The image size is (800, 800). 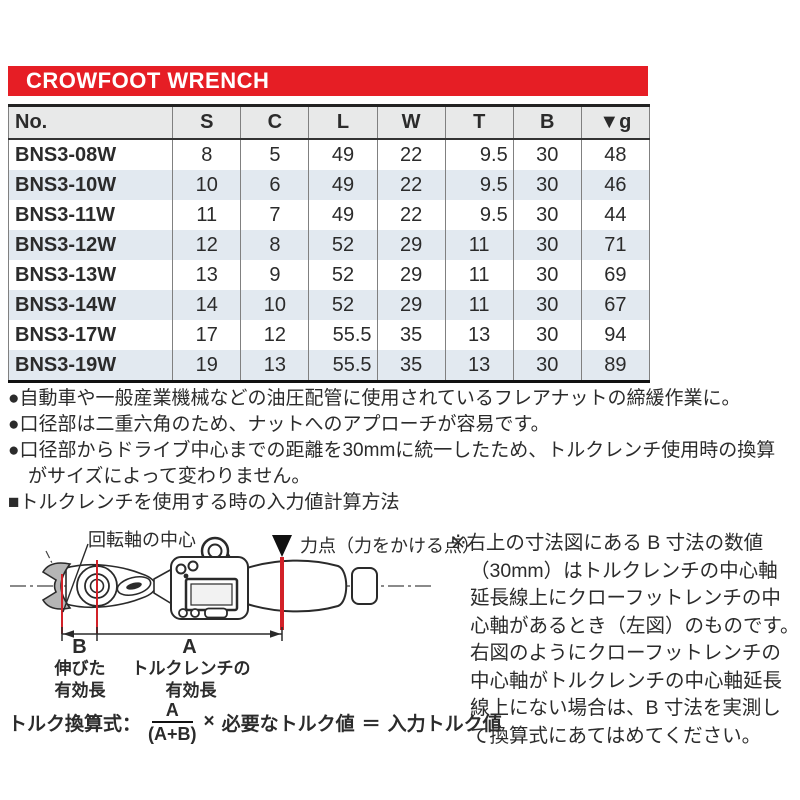 I want to click on wrench-handle-end, so click(x=364, y=586).